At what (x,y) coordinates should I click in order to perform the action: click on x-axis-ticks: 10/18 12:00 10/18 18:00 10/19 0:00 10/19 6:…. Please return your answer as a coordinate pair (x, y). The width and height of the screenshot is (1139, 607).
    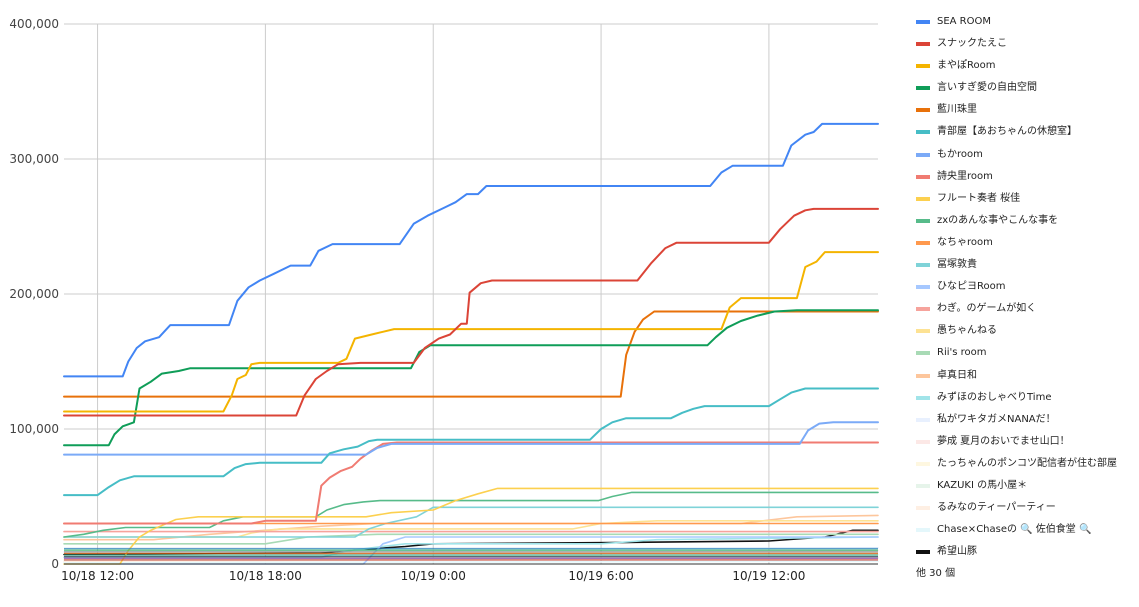
    Looking at the image, I should click on (433, 576).